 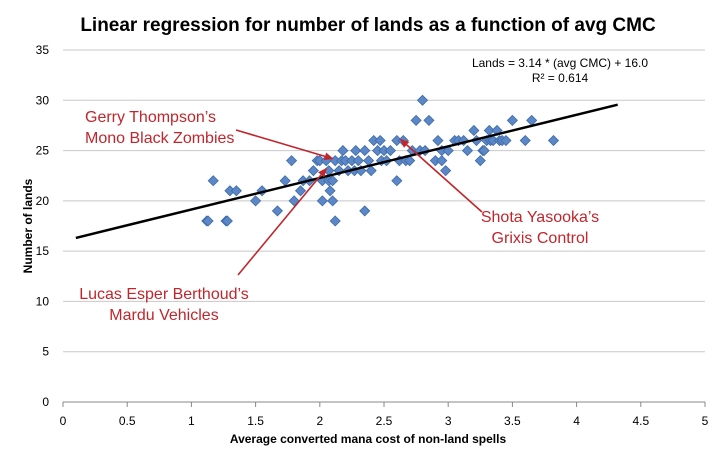 I want to click on regression-equation: Lands = 3.14 * (avg CMC) + 16.0, so click(x=560, y=63).